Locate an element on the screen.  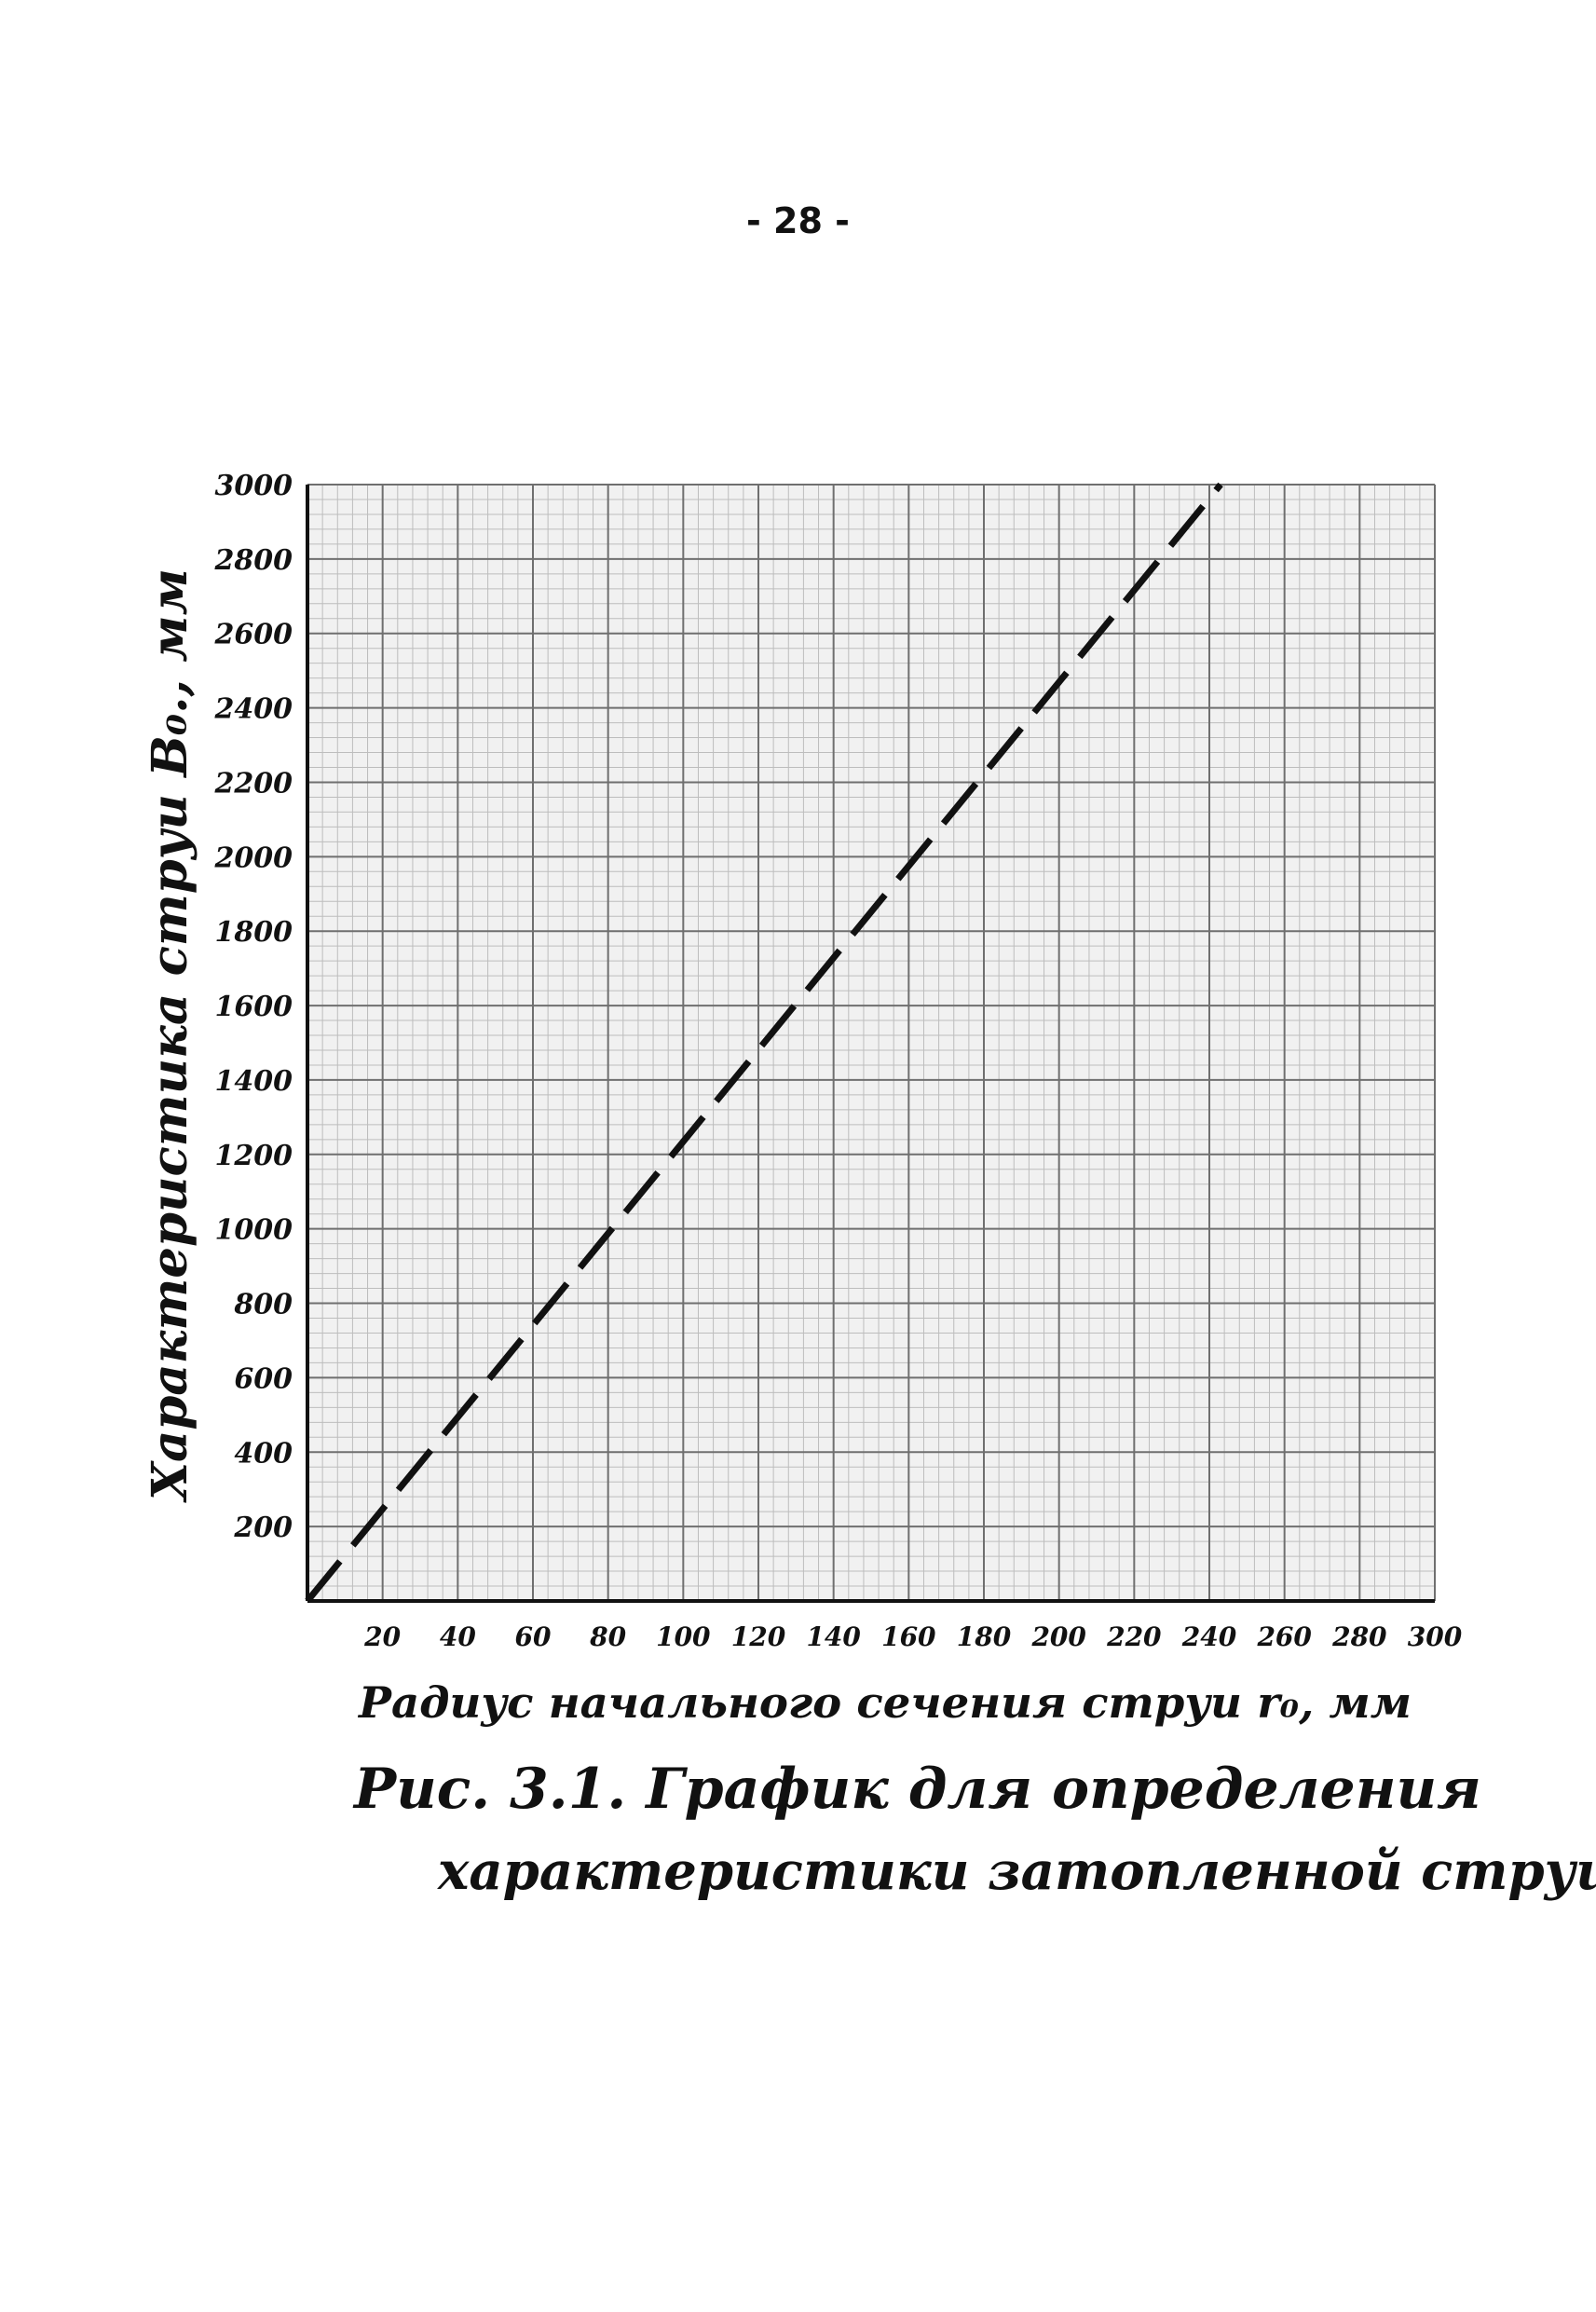
x-tick-label: 160 is located at coordinates (908, 1637).